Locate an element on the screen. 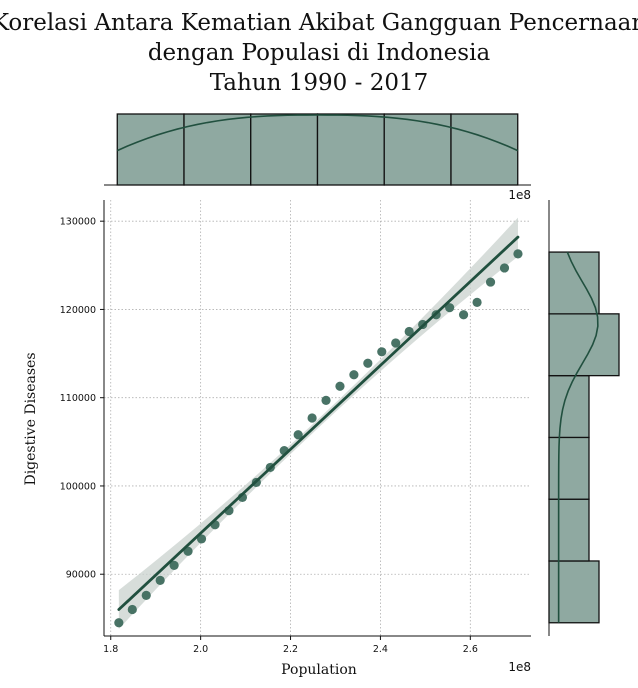 Image resolution: width=638 pixels, height=688 pixels. chart-title-line-3: Tahun 1990 - 2017 is located at coordinates (319, 83).